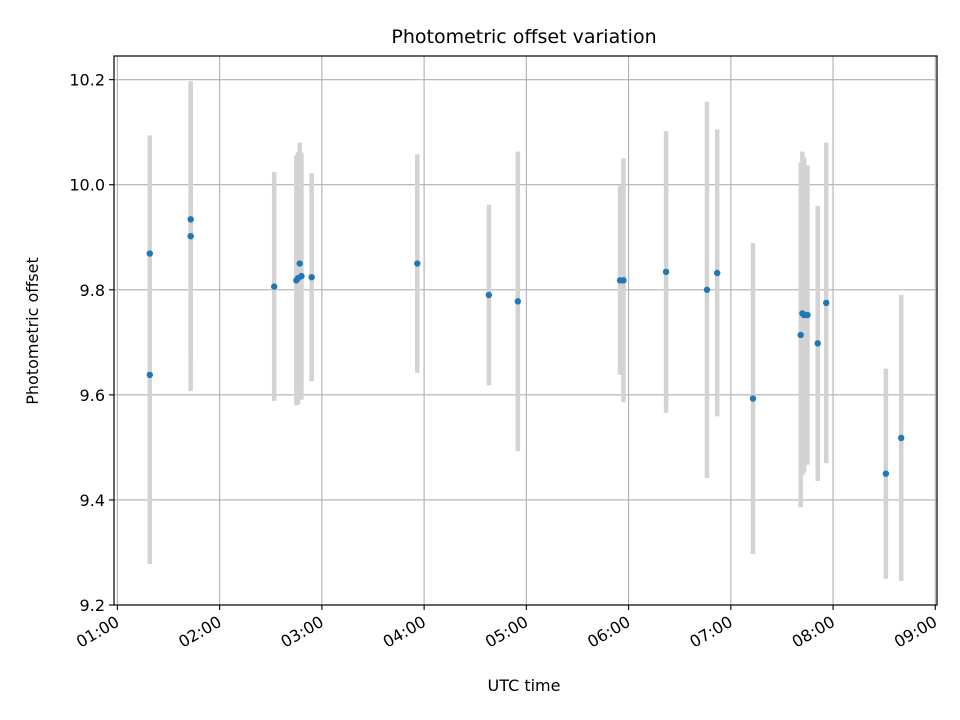 Image resolution: width=960 pixels, height=720 pixels. What do you see at coordinates (523, 37) in the screenshot?
I see `chart-title: Photometric offset variation` at bounding box center [523, 37].